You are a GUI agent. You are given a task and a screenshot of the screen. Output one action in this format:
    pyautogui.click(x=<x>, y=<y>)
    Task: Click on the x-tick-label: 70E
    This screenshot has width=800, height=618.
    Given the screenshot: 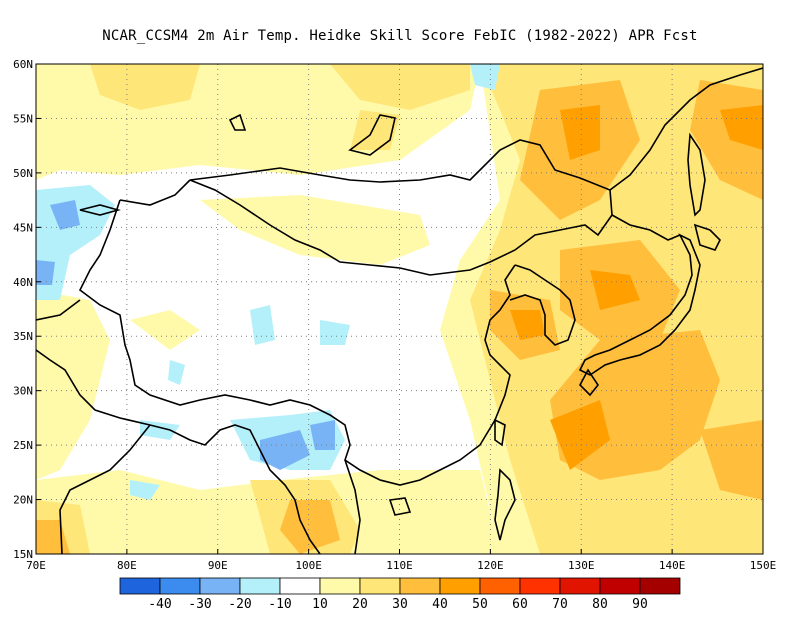 What is the action you would take?
    pyautogui.click(x=36, y=565)
    